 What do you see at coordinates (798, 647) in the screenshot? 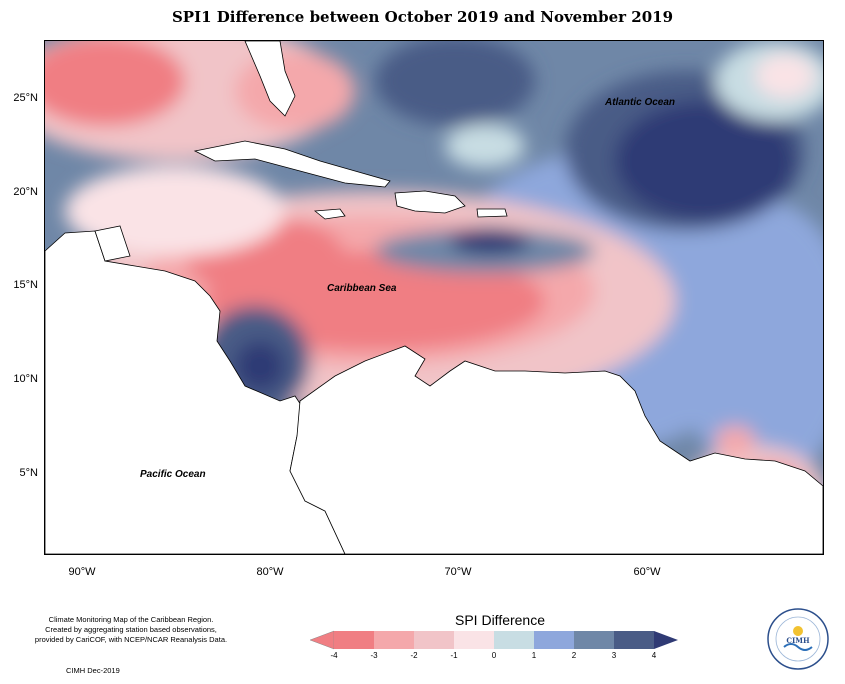
I see `wave-icon` at bounding box center [798, 647].